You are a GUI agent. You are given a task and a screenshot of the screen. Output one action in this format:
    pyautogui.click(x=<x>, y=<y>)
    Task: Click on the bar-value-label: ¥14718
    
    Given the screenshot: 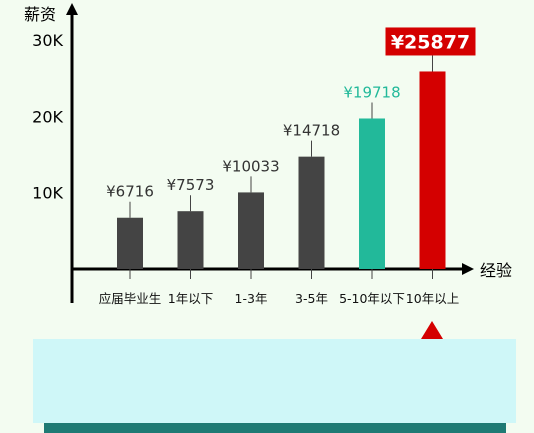 What is the action you would take?
    pyautogui.click(x=311, y=131)
    